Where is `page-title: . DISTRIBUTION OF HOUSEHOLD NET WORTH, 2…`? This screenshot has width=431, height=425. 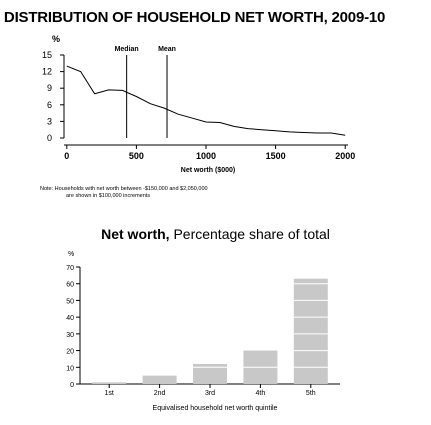
page-title: . DISTRIBUTION OF HOUSEHOLD NET WORTH, 2… is located at coordinates (193, 17).